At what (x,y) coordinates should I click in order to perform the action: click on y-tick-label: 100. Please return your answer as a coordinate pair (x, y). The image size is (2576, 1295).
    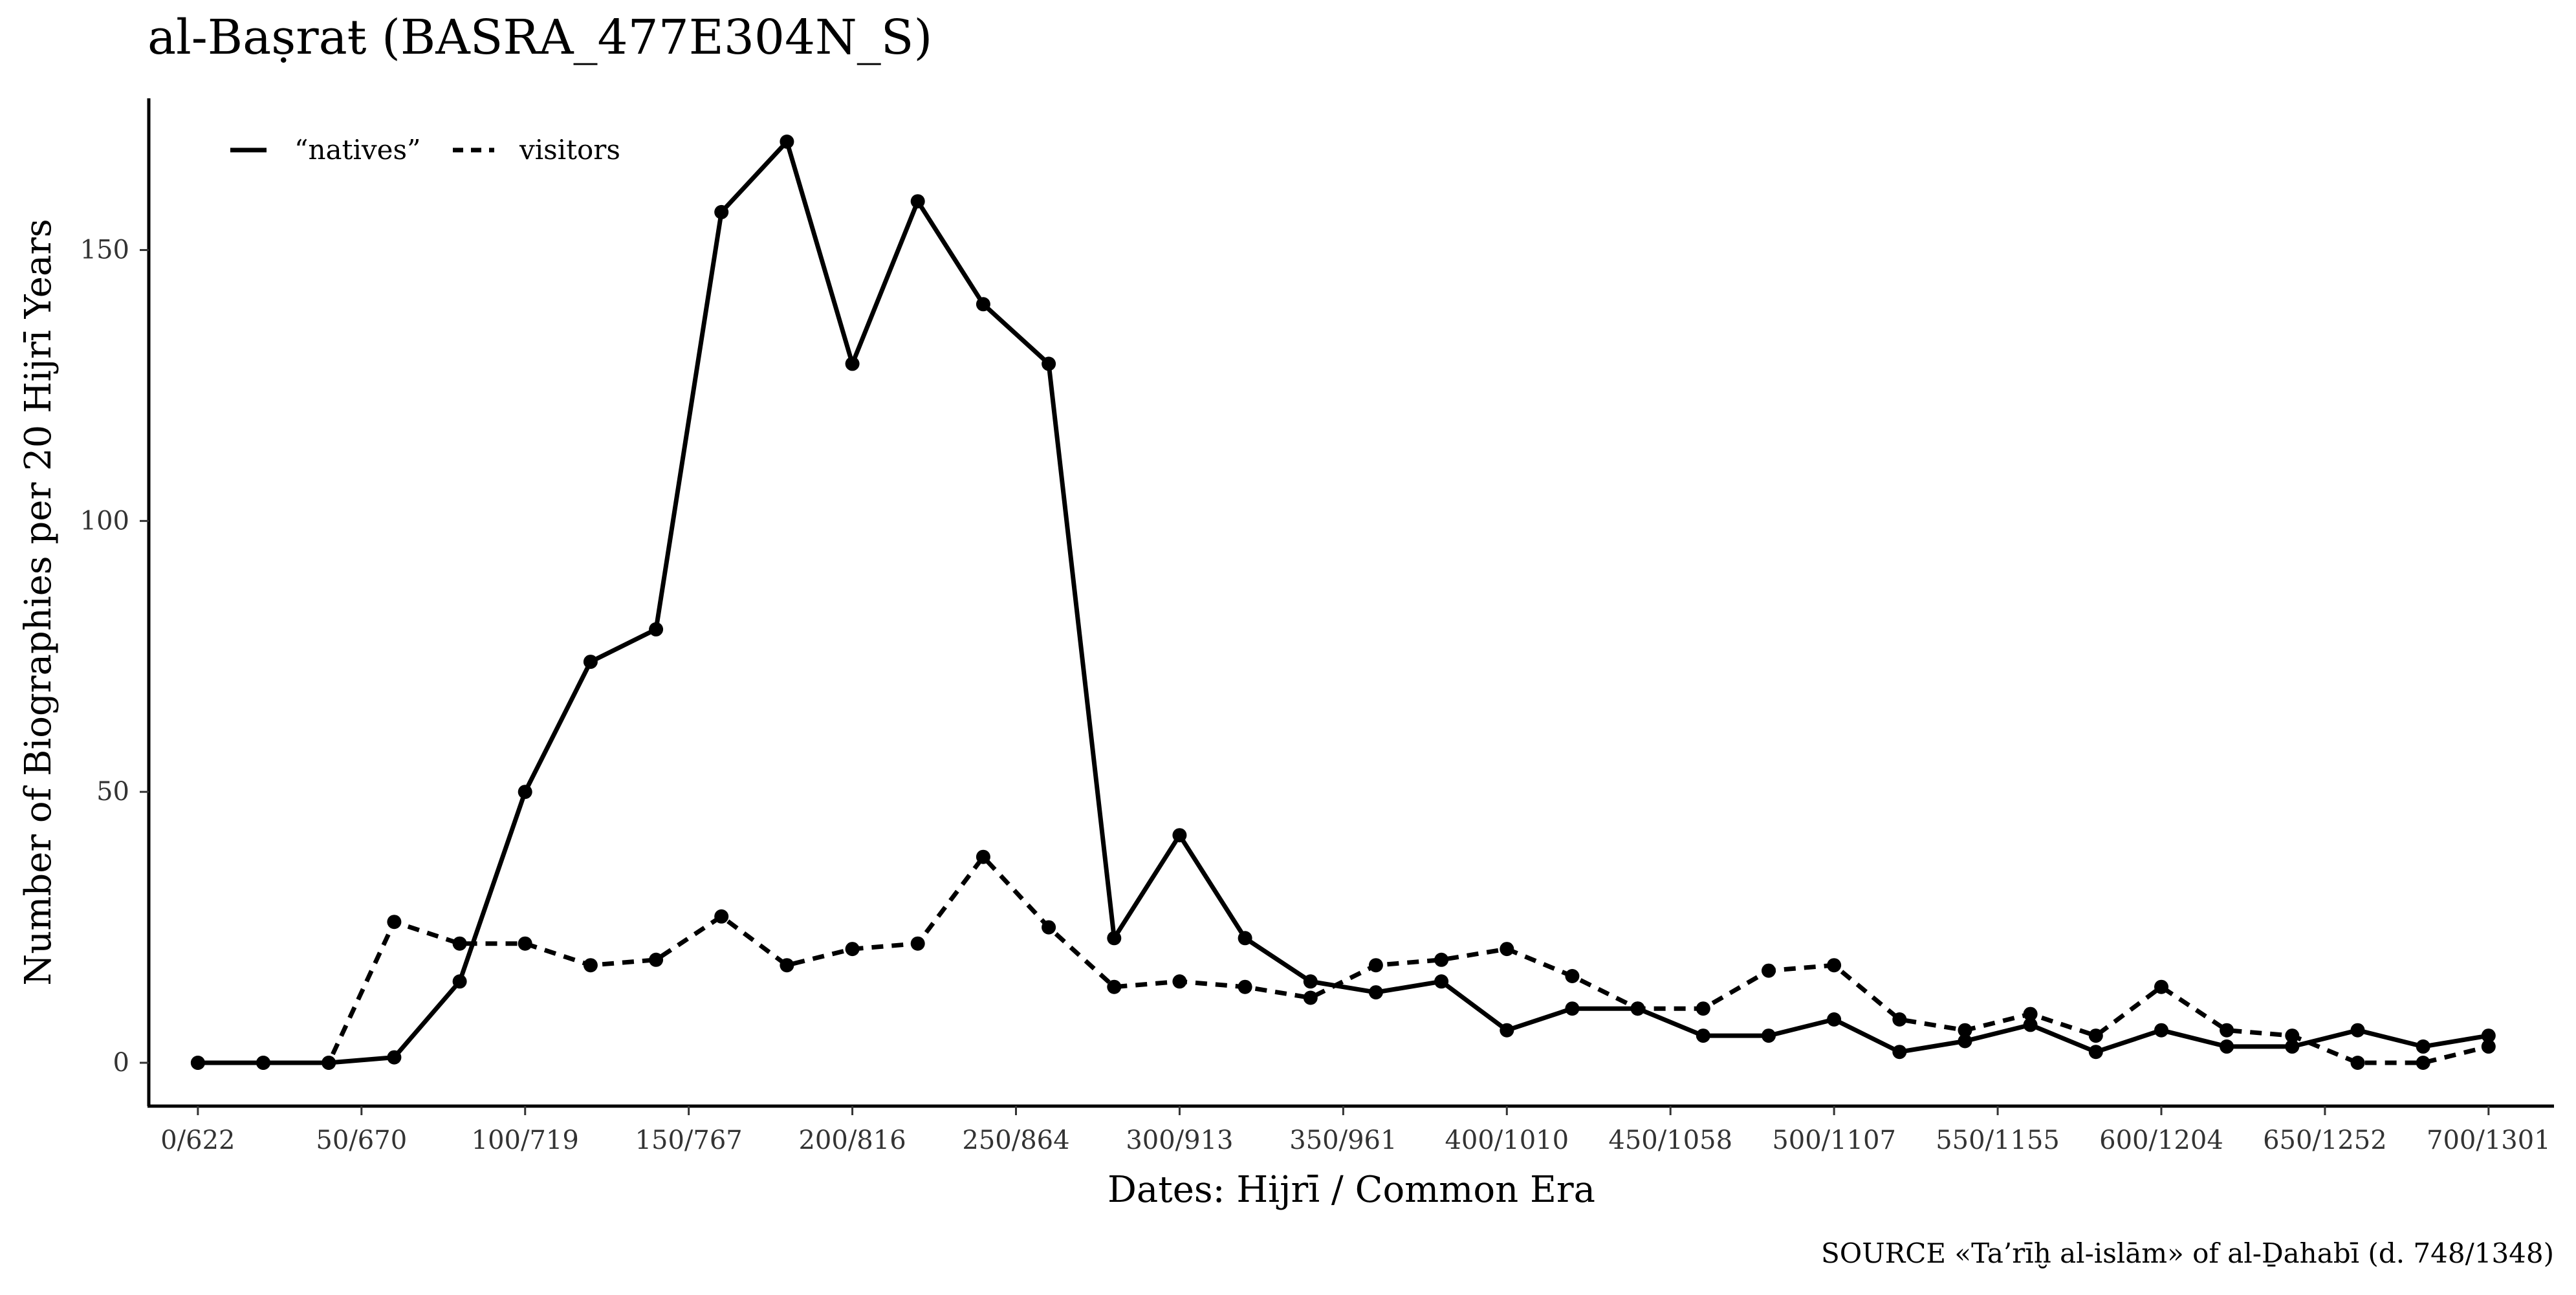
    Looking at the image, I should click on (104, 521).